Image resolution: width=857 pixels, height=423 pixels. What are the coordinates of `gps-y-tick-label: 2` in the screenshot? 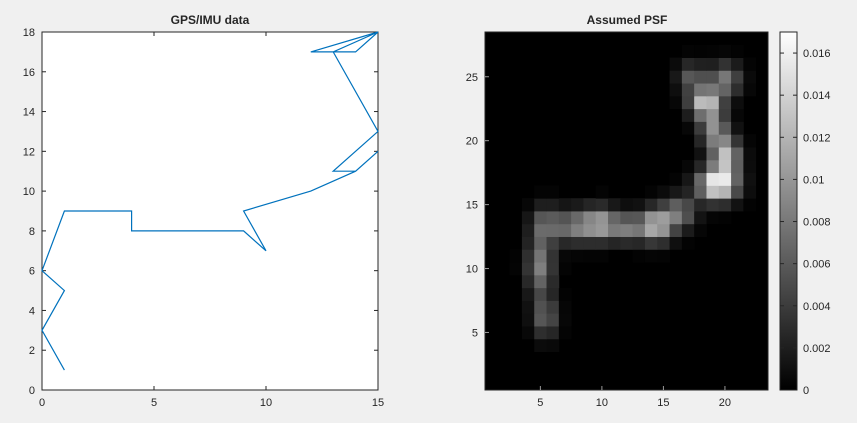 It's located at (32, 351).